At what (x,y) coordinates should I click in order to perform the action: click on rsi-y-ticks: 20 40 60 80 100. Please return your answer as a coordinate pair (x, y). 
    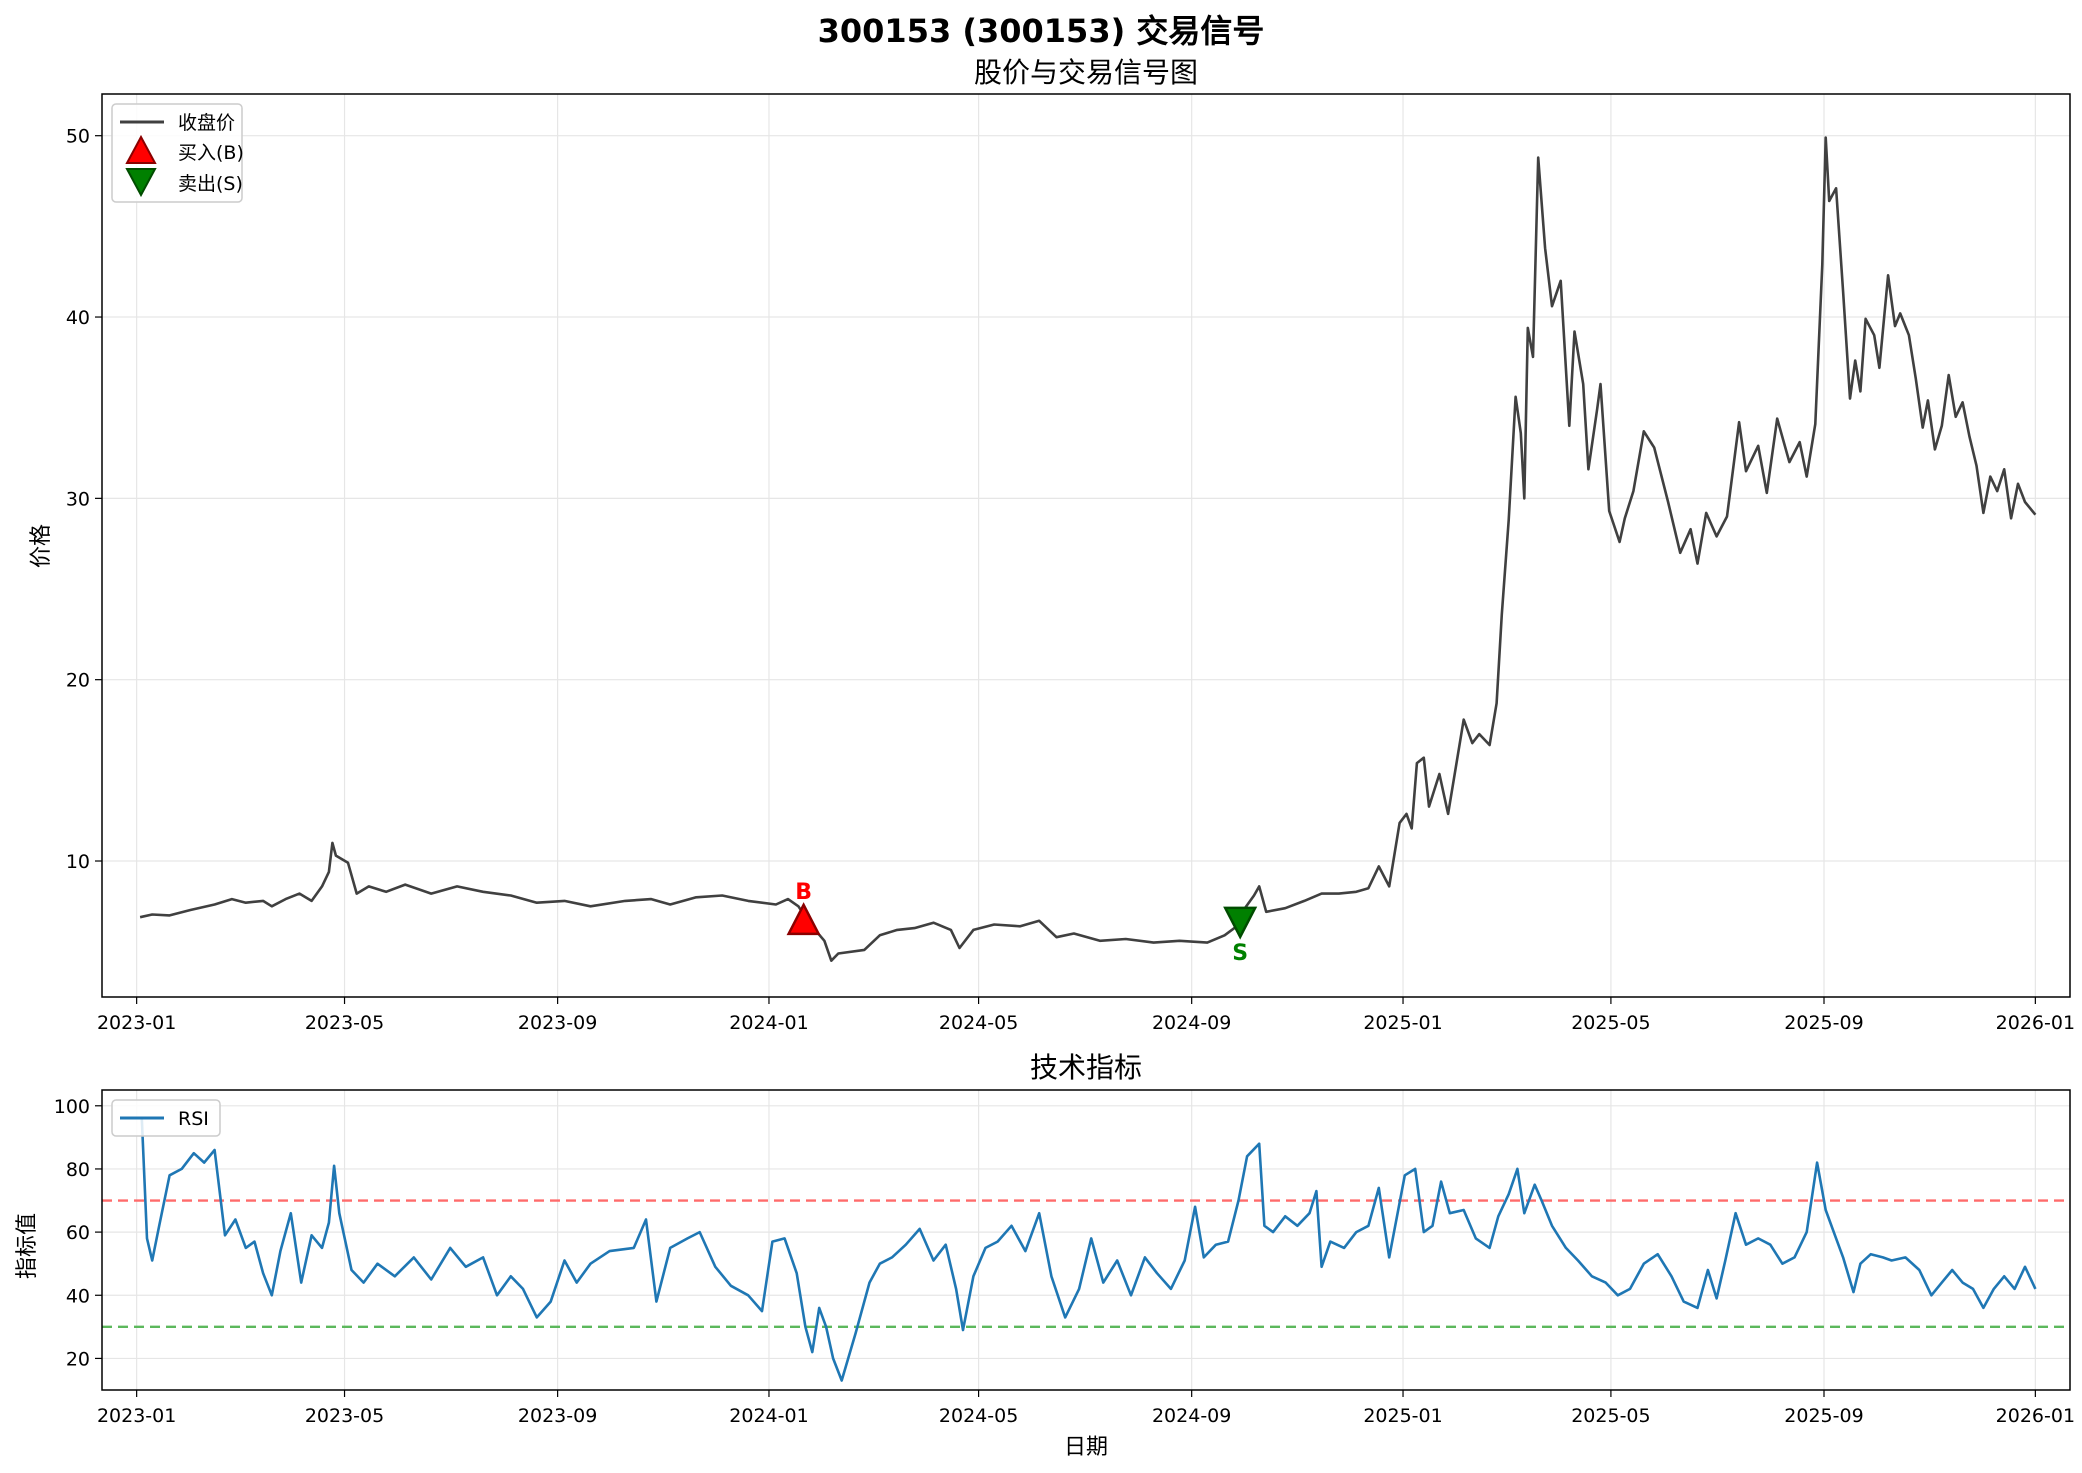
    Looking at the image, I should click on (78, 1233).